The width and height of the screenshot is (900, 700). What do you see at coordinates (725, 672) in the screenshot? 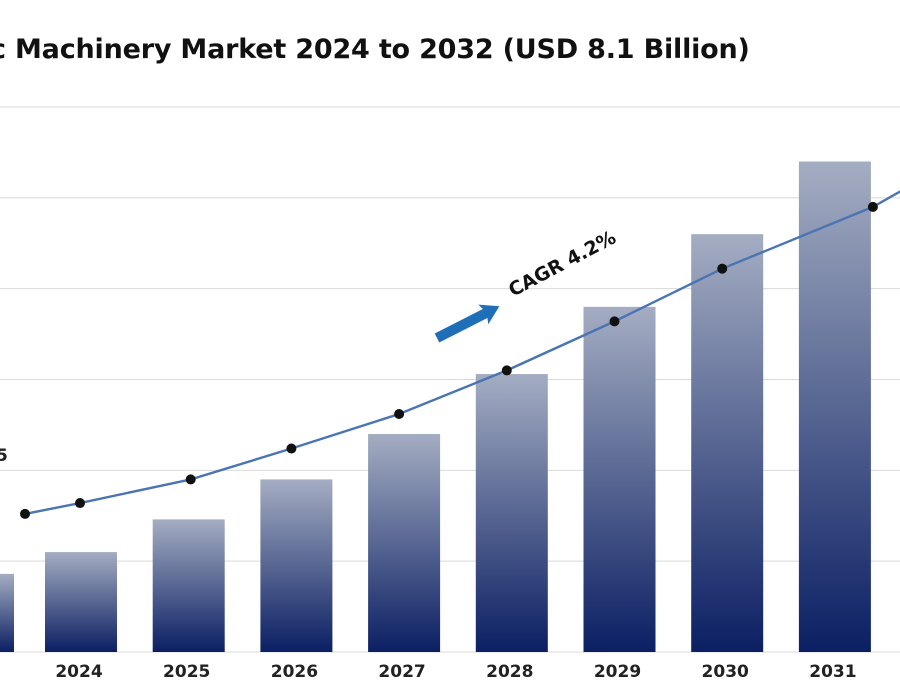
I see `x-tick-label: 2030` at bounding box center [725, 672].